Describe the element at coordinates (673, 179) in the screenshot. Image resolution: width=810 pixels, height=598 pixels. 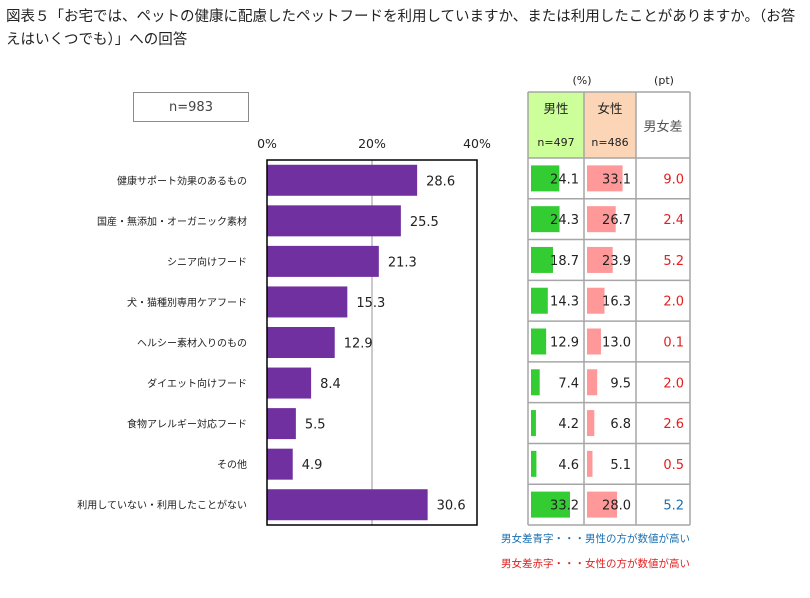
I see `diff-value: 9.0` at that location.